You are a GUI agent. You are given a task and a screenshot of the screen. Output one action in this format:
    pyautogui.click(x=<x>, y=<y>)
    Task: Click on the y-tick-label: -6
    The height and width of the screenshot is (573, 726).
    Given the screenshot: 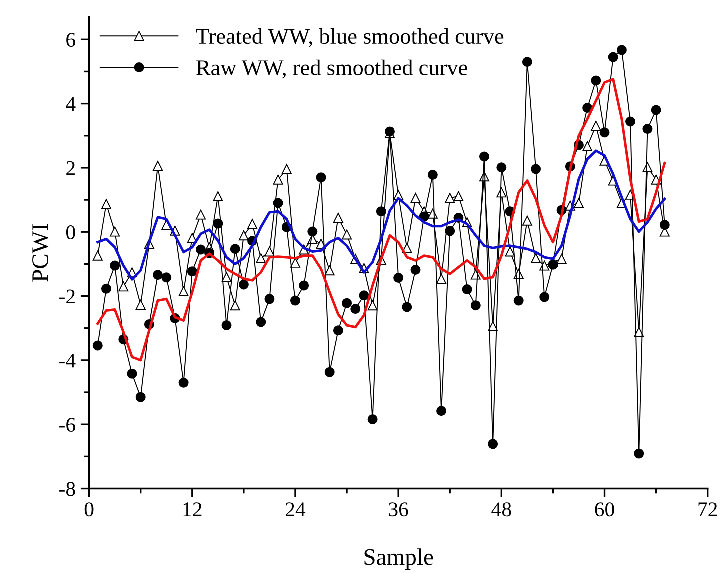 What is the action you would take?
    pyautogui.click(x=68, y=425)
    